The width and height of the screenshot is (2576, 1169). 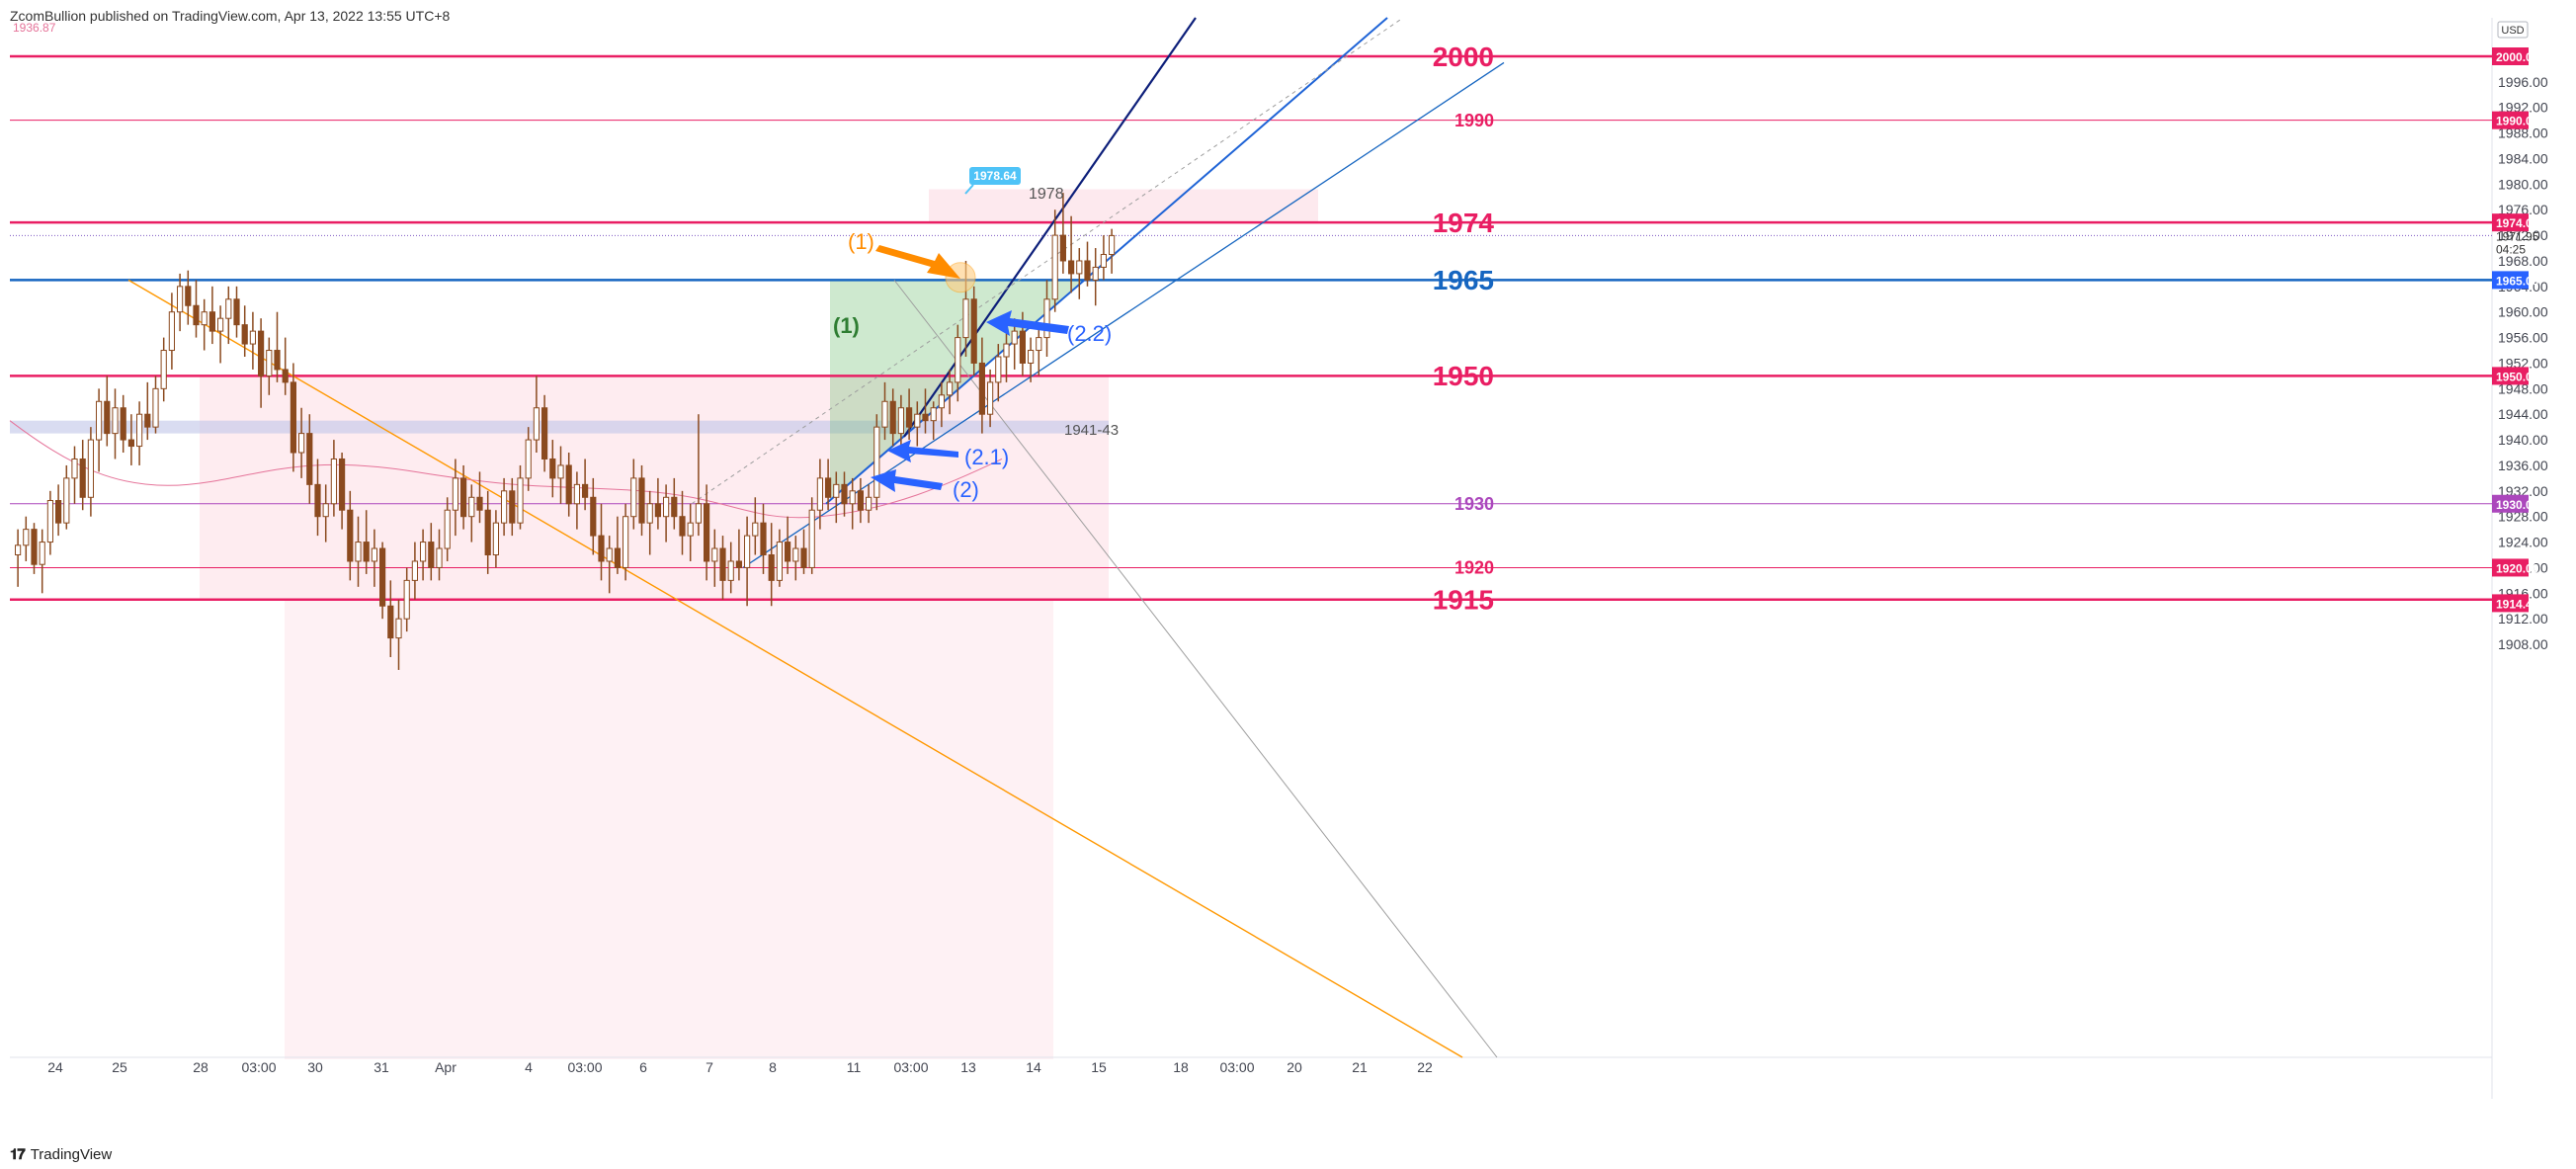 I want to click on time-tick-label: 24, so click(x=55, y=1067).